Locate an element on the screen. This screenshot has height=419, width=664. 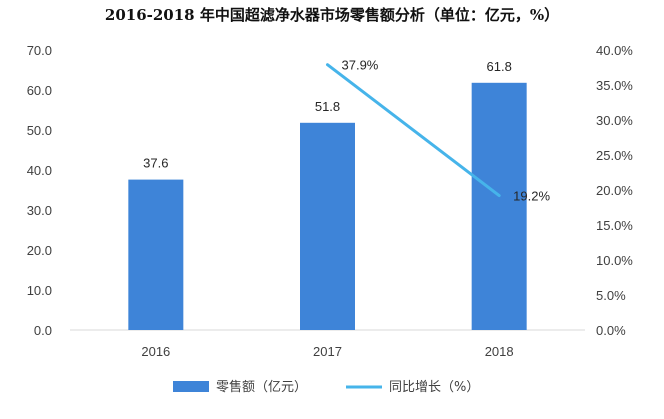
y-left-tick-label: 40.0 is located at coordinates (39, 170).